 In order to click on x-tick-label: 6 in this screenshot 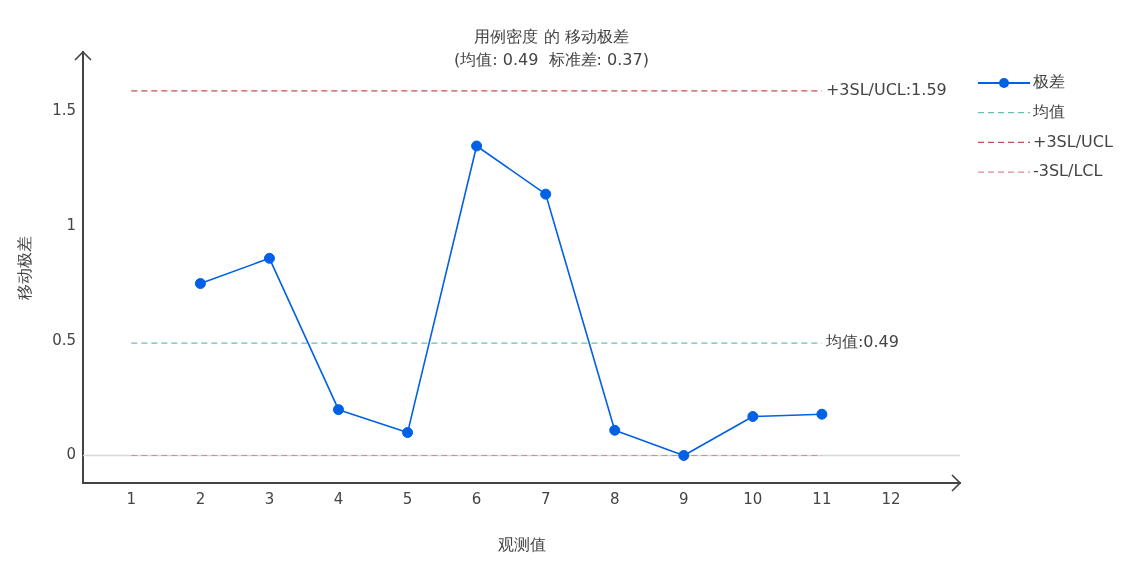, I will do `click(476, 498)`.